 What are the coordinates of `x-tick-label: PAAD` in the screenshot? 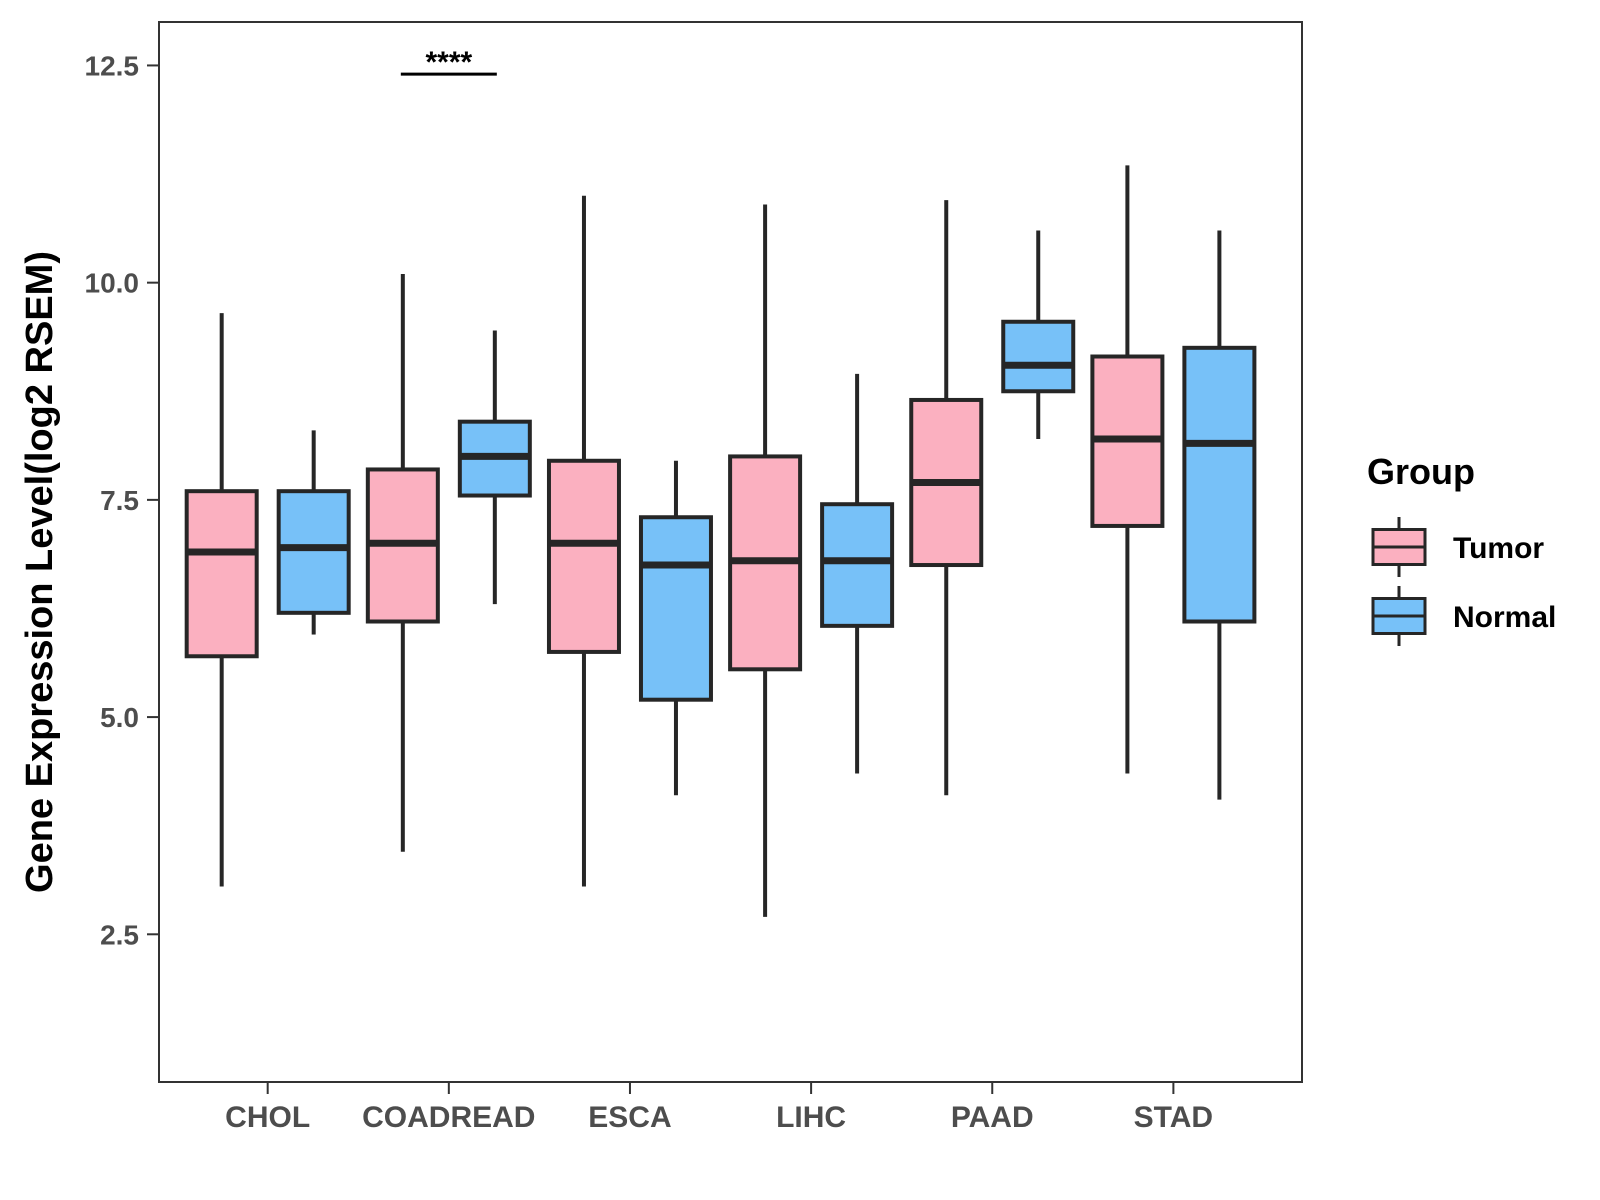 It's located at (992, 1117).